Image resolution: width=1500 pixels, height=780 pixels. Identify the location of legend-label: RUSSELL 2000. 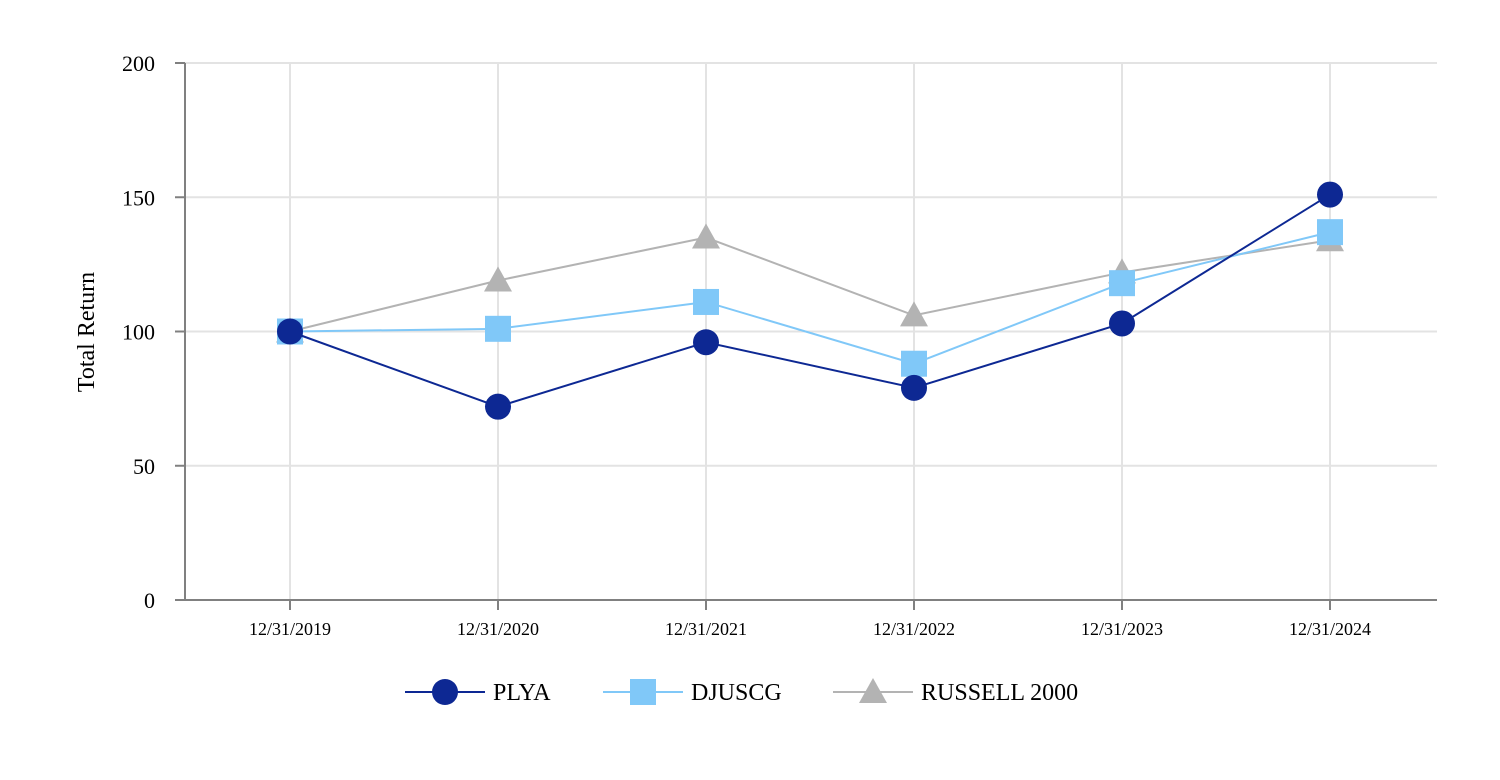
(999, 693).